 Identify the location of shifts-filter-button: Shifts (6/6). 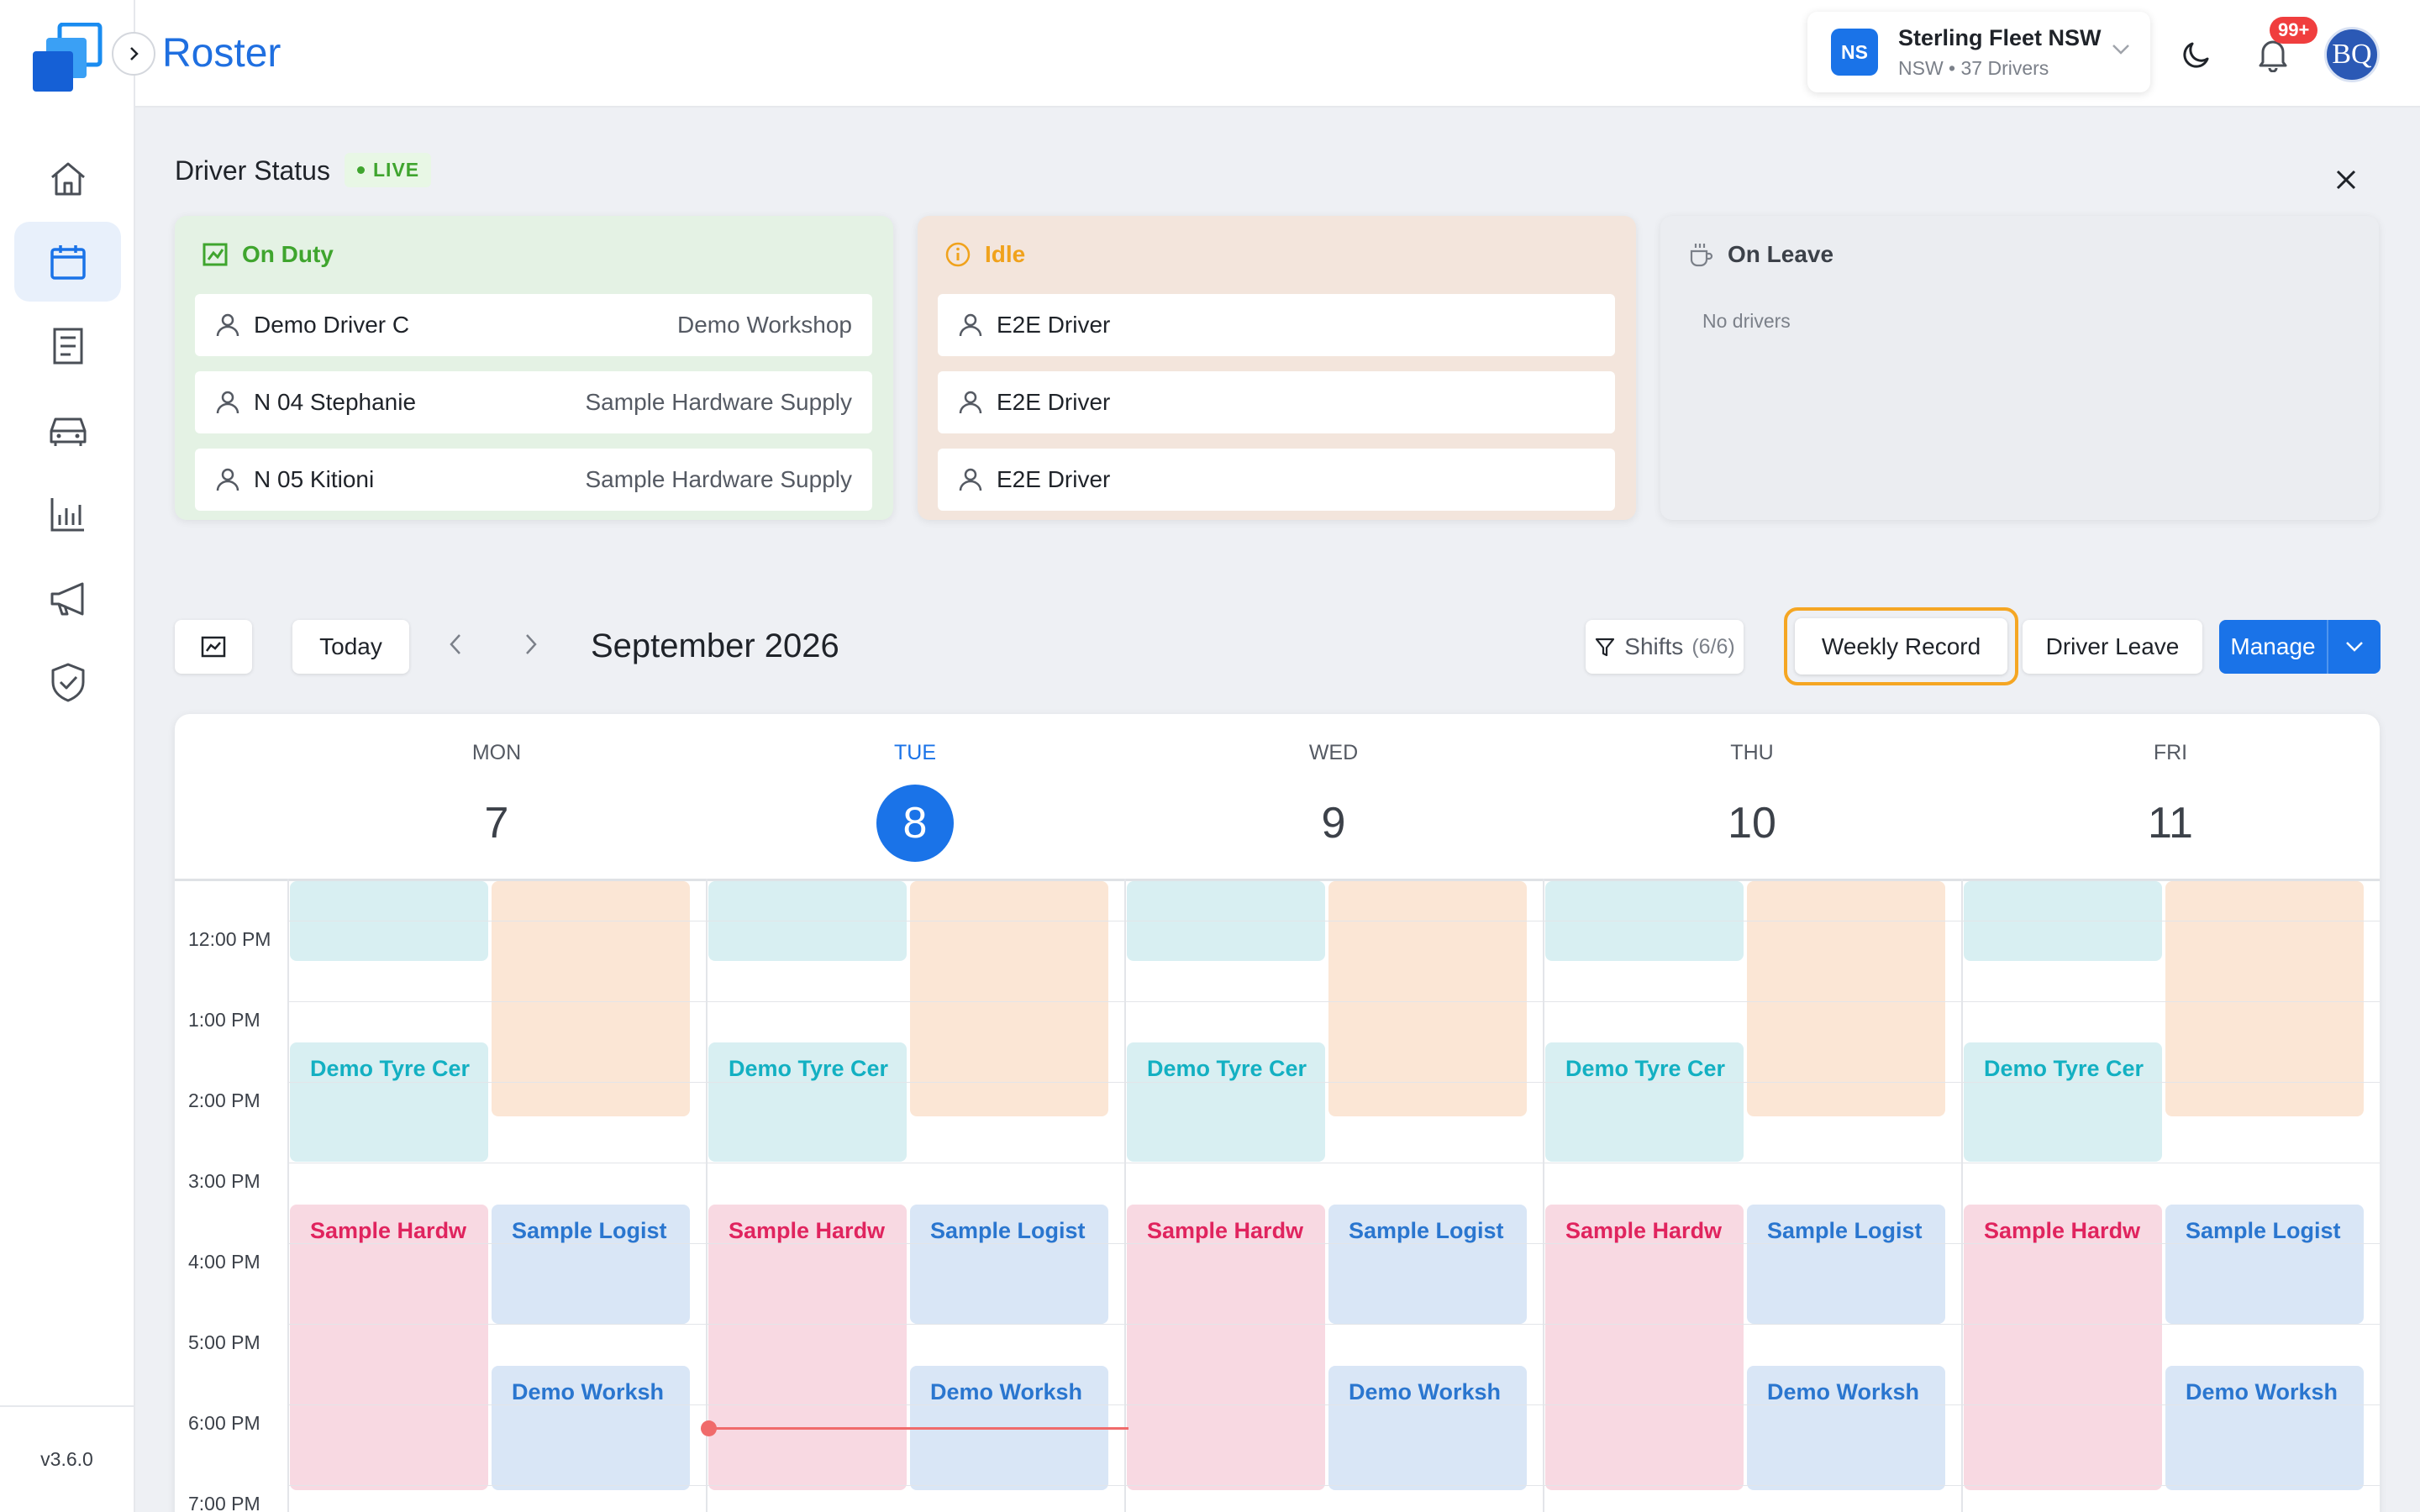
(1665, 647).